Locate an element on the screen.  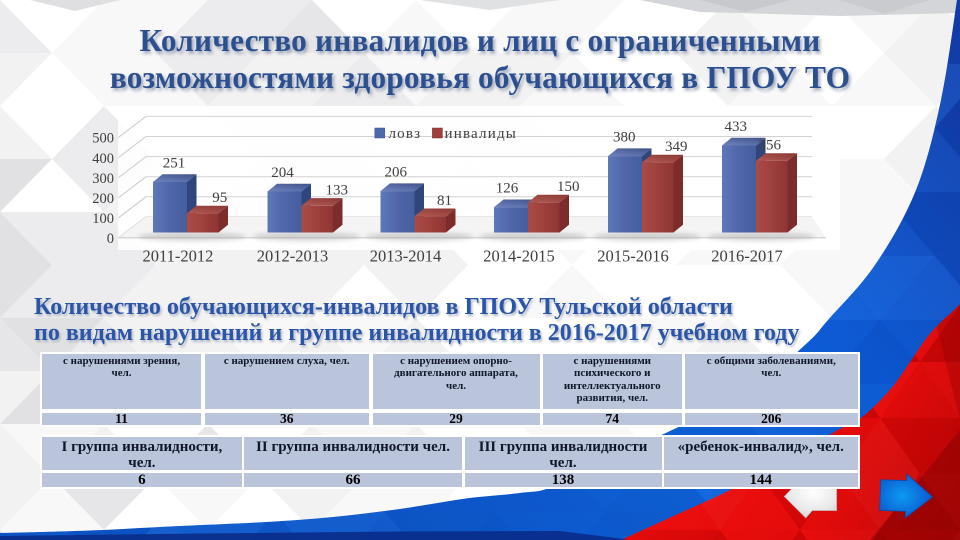
svg-text: 204 is located at coordinates (282, 173).